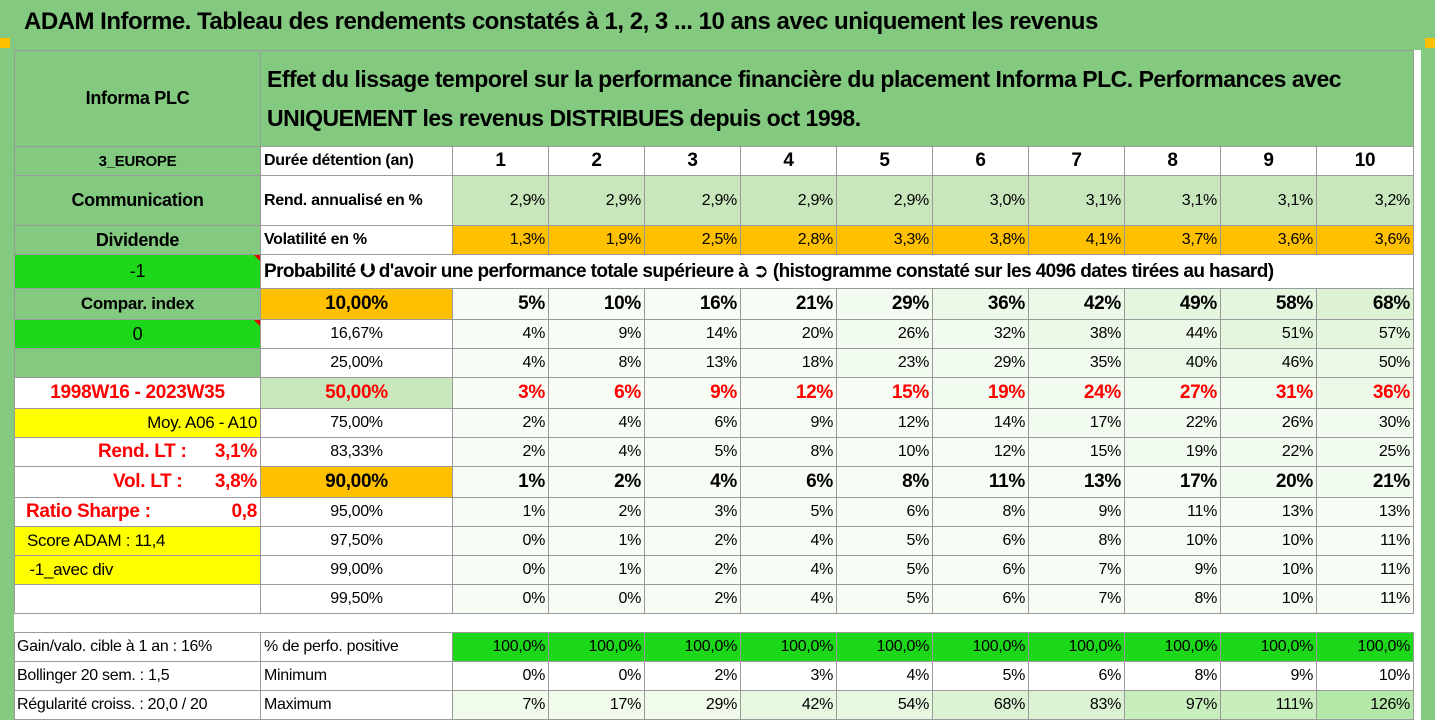  Describe the element at coordinates (884, 423) in the screenshot. I see `prob-cell: 12%` at that location.